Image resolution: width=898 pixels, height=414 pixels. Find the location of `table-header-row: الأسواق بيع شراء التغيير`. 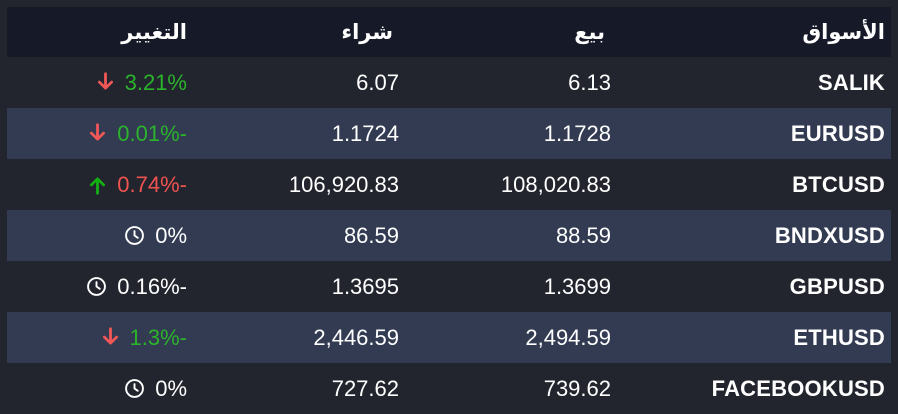

table-header-row: الأسواق بيع شراء التغيير is located at coordinates (449, 32).